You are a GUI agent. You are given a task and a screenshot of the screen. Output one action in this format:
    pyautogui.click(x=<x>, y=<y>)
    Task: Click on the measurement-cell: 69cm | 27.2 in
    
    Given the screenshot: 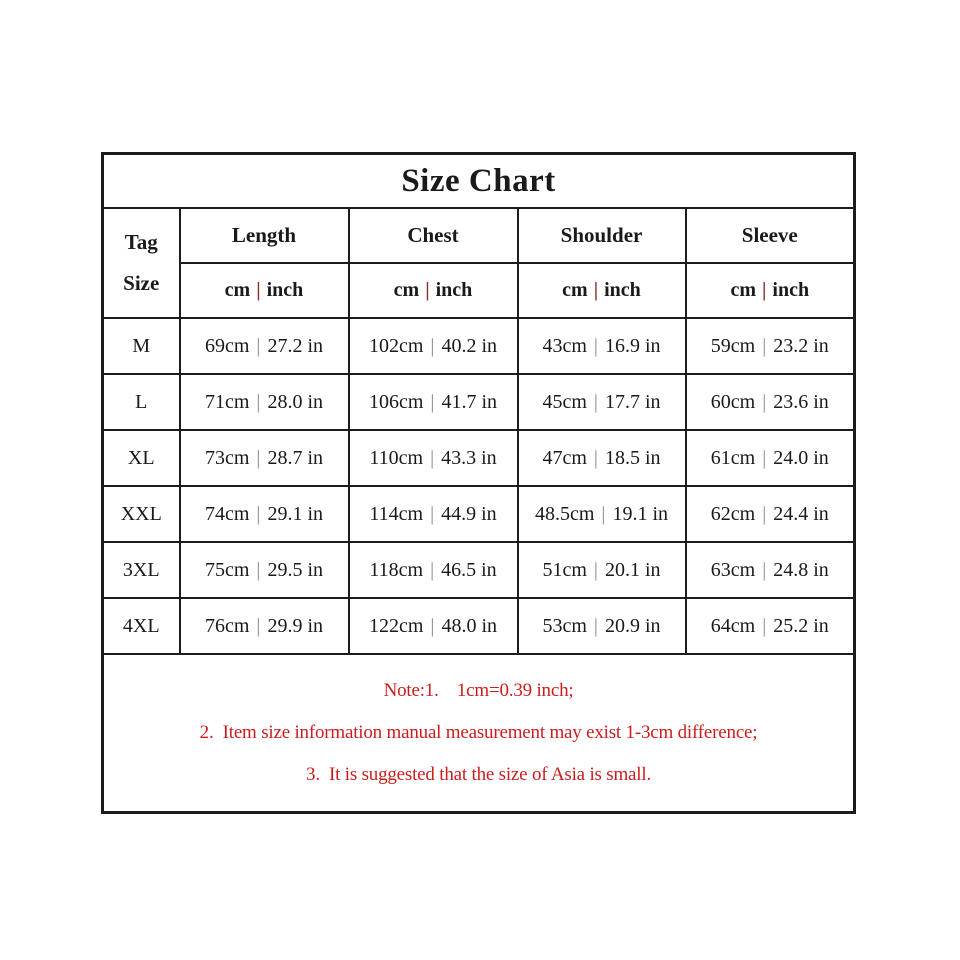 What is the action you would take?
    pyautogui.click(x=264, y=346)
    